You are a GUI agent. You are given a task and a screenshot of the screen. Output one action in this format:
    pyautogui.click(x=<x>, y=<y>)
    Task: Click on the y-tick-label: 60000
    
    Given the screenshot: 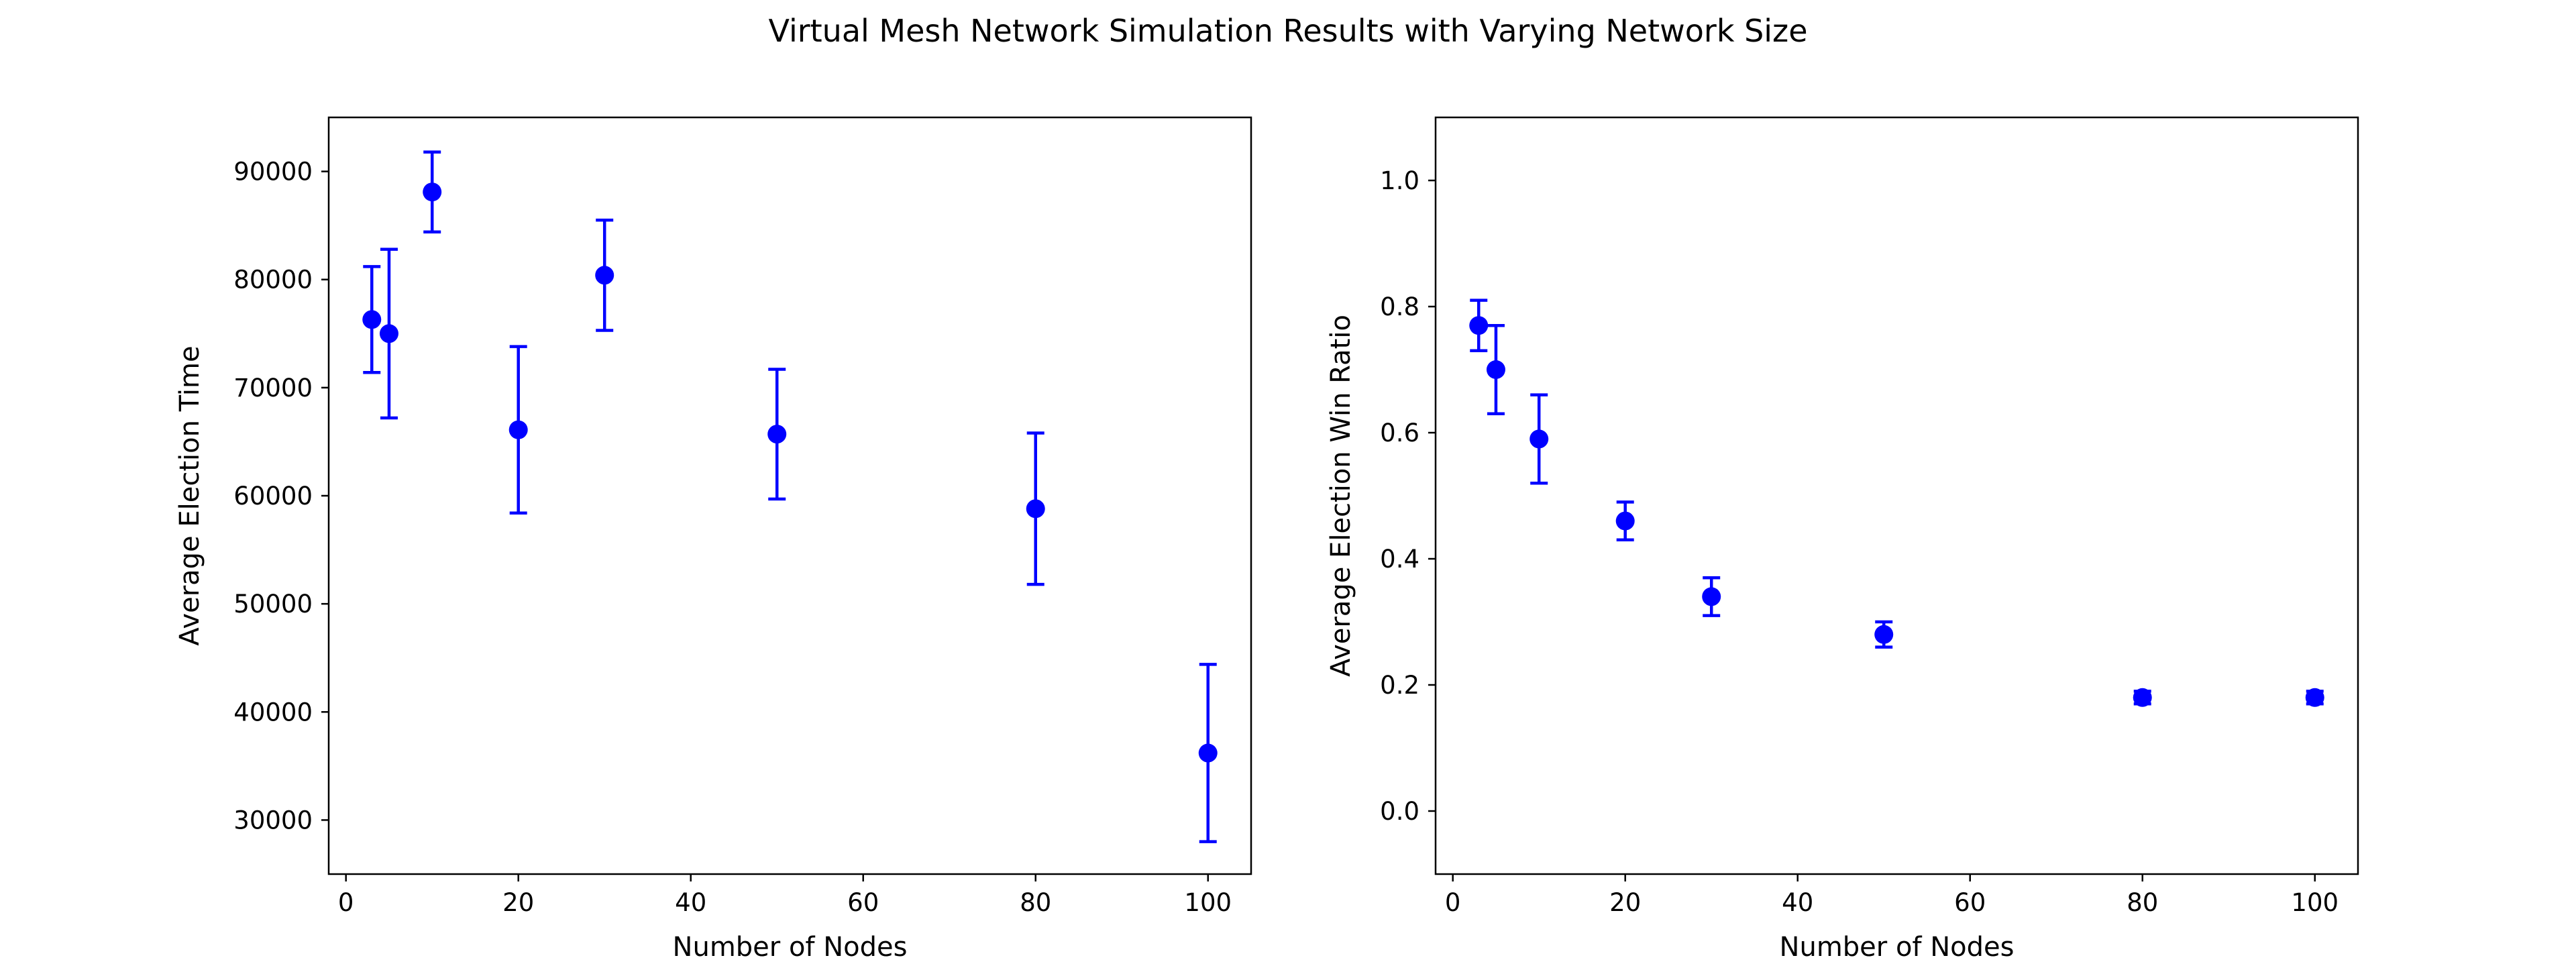 What is the action you would take?
    pyautogui.click(x=273, y=496)
    